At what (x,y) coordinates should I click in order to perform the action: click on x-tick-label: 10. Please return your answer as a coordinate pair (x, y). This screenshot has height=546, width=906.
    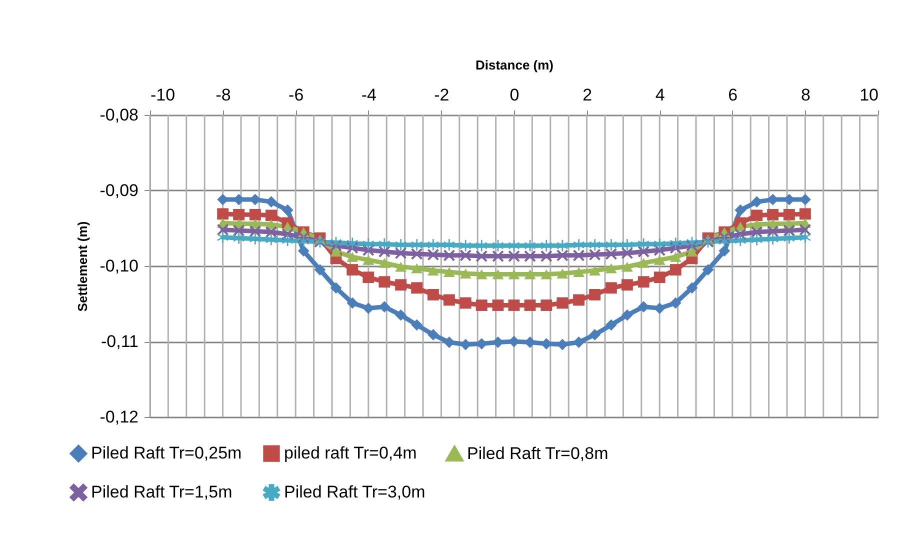
    Looking at the image, I should click on (869, 95).